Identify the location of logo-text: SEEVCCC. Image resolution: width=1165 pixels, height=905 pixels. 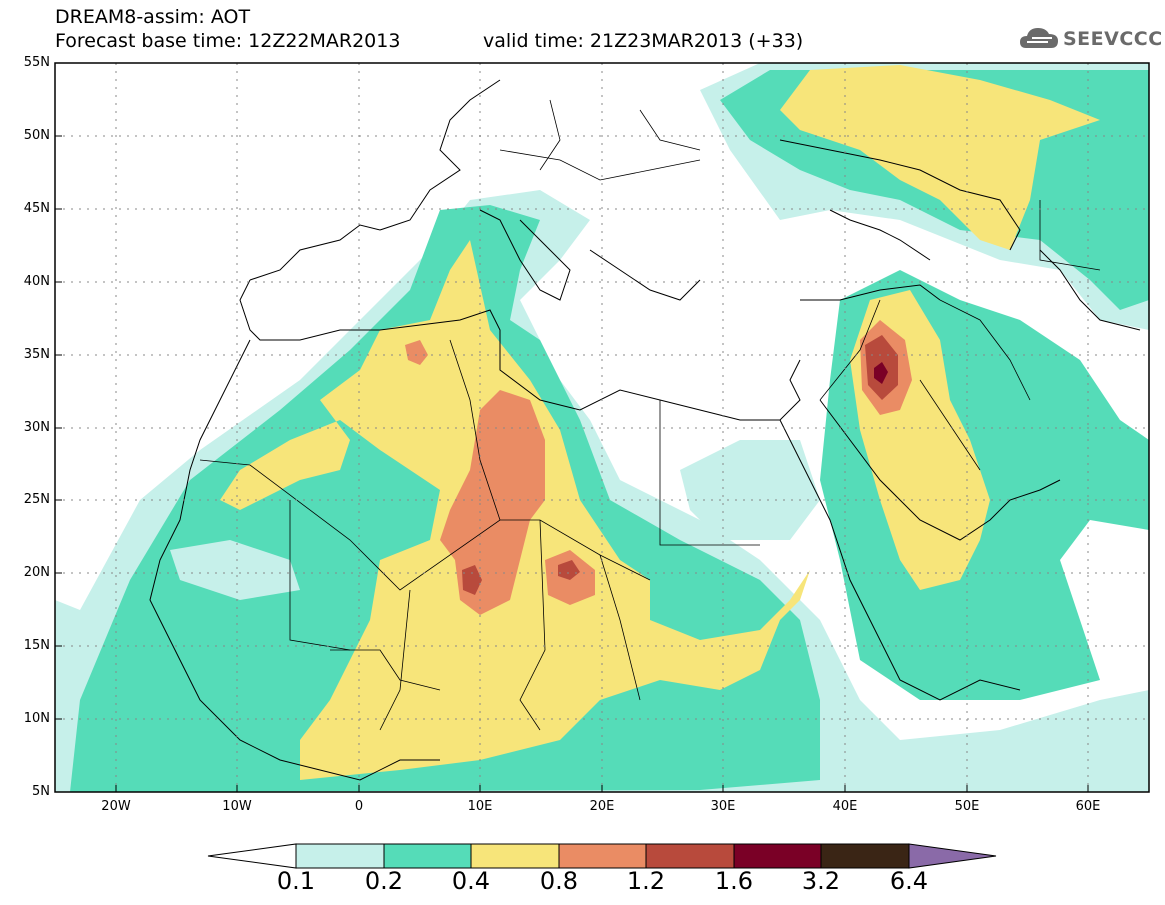
(1113, 39).